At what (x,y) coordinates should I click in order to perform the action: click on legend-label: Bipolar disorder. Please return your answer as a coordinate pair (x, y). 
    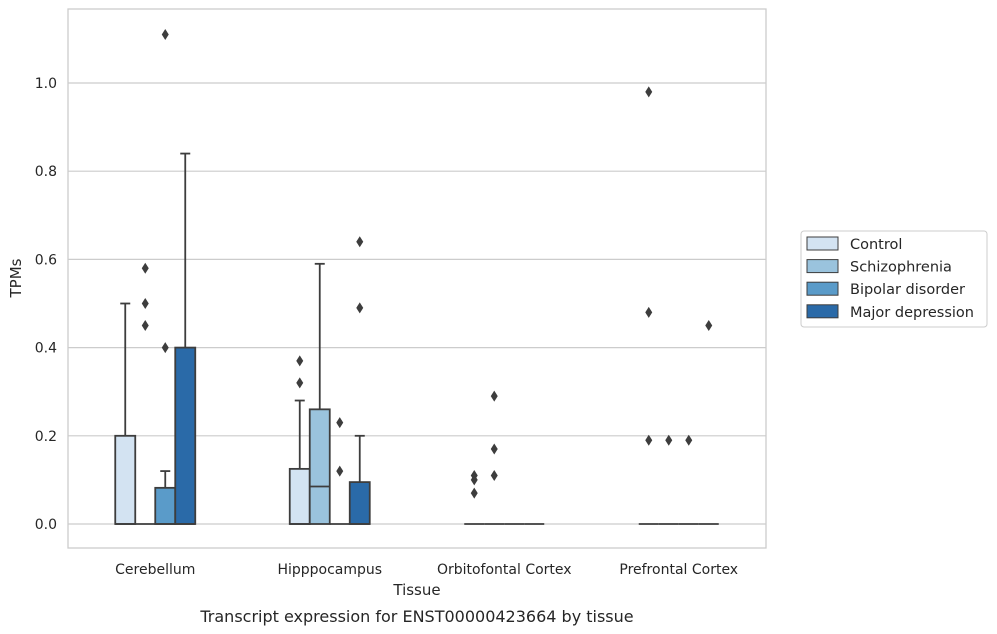
    Looking at the image, I should click on (907, 290).